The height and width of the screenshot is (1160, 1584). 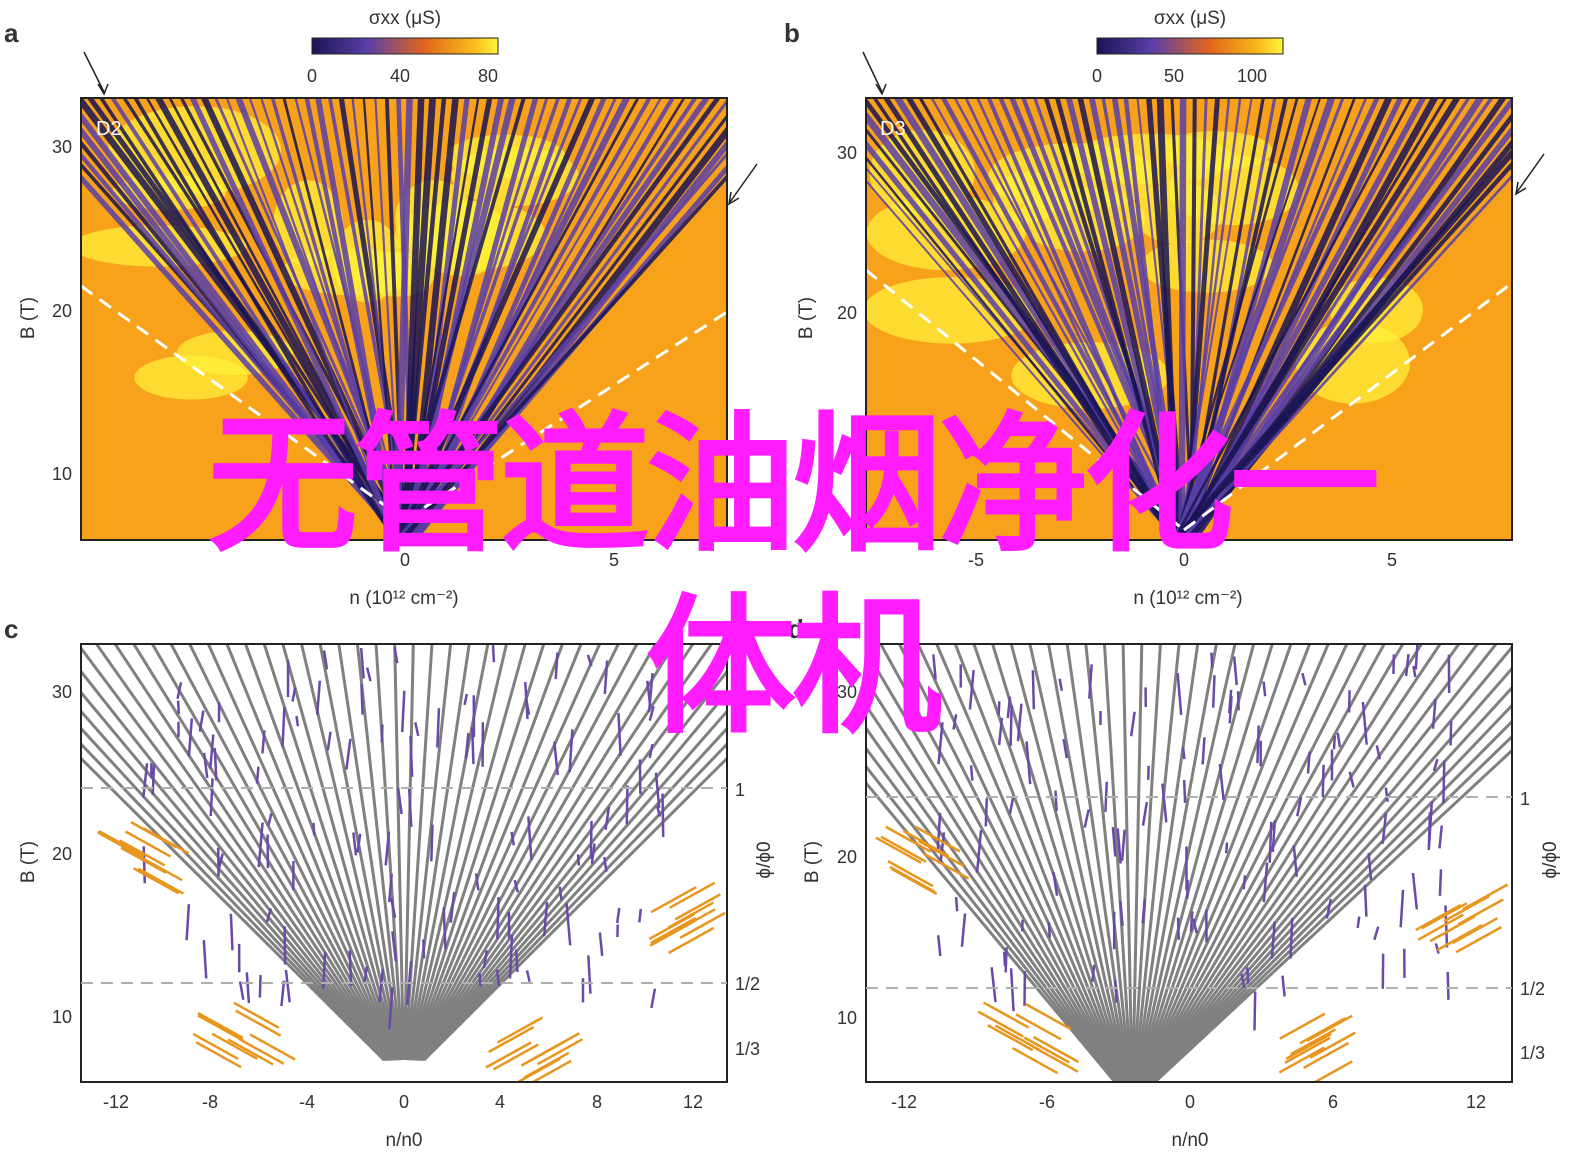 I want to click on xlabel-c: n/n0, so click(x=404, y=1140).